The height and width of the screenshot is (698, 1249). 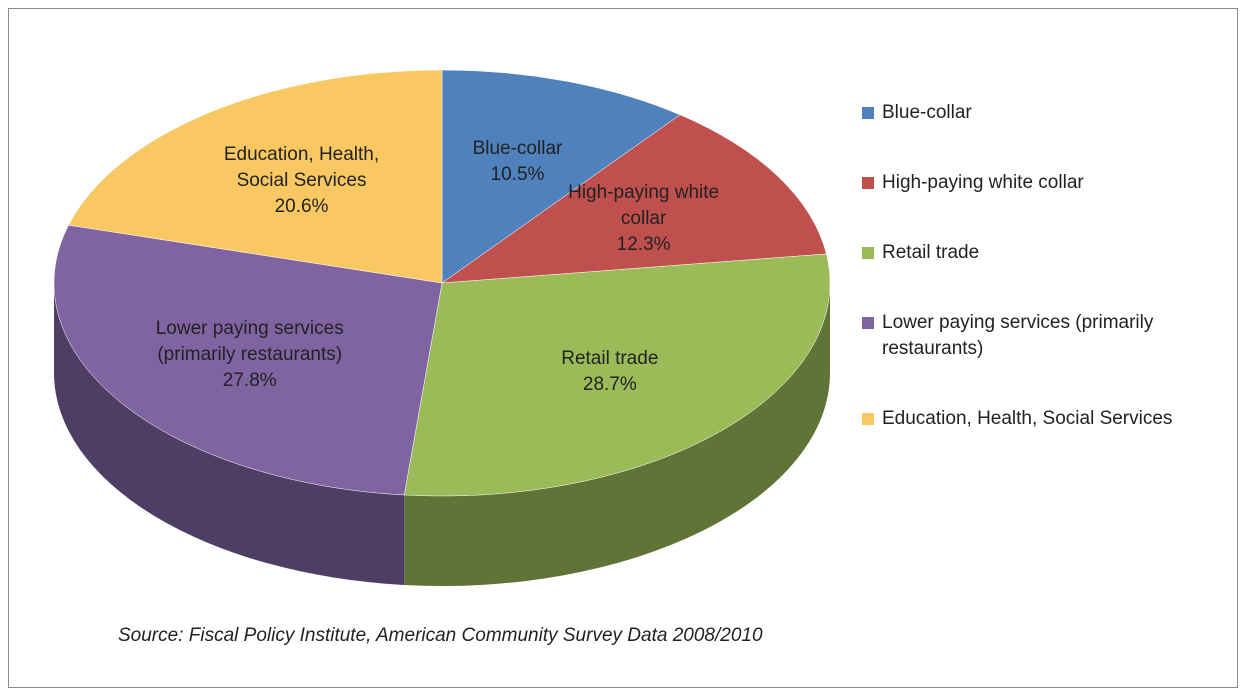 What do you see at coordinates (301, 168) in the screenshot?
I see `slice-category: Education, Health, Social Services` at bounding box center [301, 168].